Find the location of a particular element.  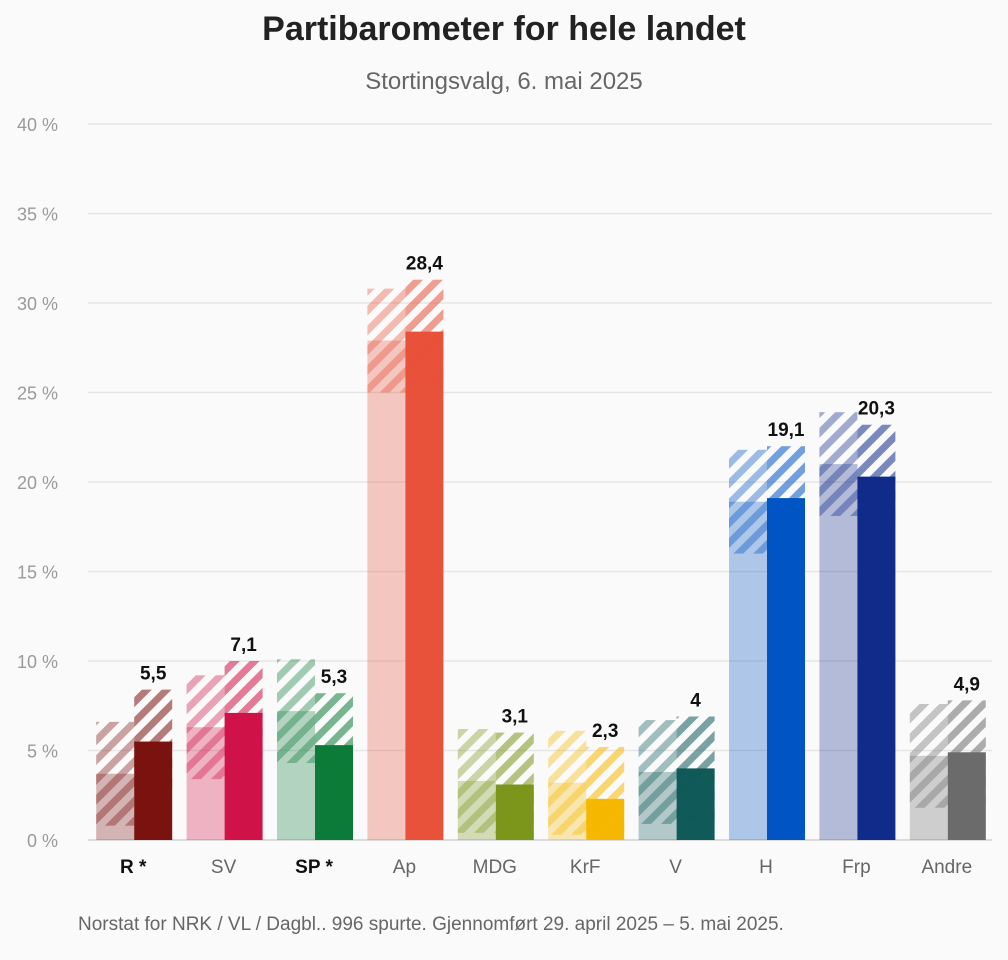

x-tick-label: Ap is located at coordinates (404, 867).